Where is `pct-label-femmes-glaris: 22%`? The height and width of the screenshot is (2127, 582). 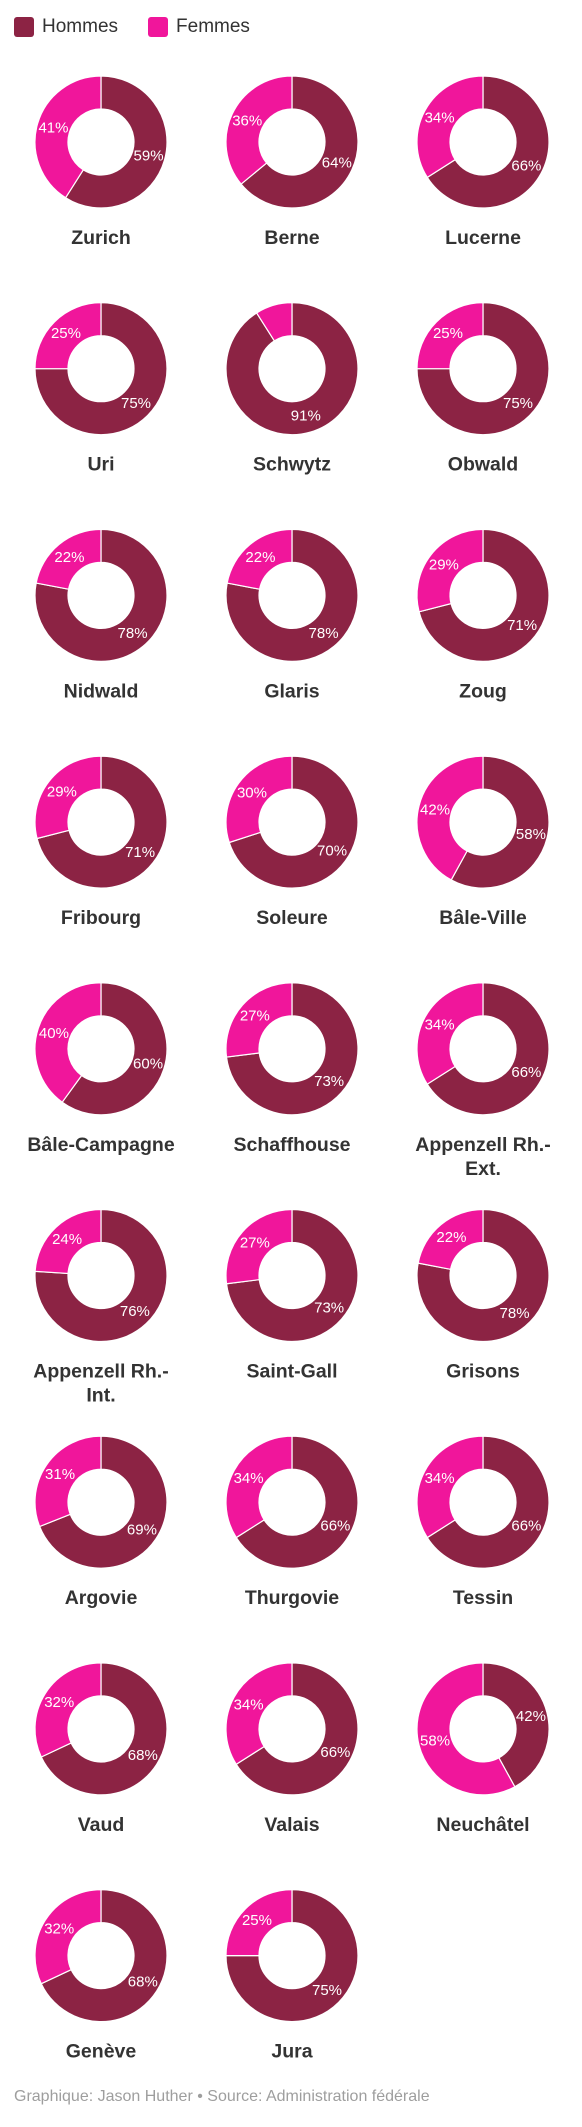
pct-label-femmes-glaris: 22% is located at coordinates (260, 557).